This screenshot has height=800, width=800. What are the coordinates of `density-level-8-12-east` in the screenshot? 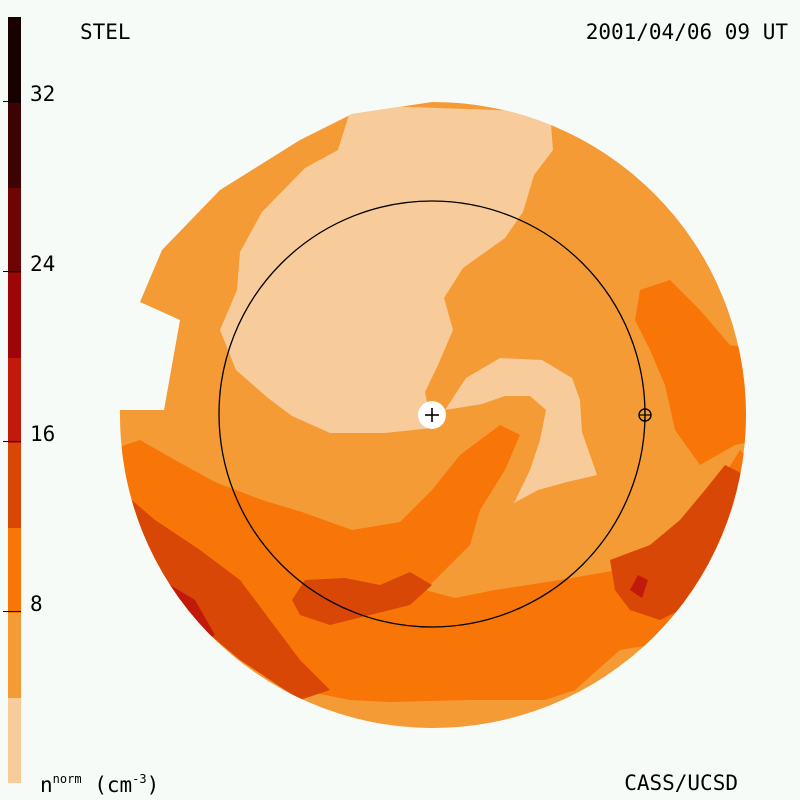 It's located at (690, 372).